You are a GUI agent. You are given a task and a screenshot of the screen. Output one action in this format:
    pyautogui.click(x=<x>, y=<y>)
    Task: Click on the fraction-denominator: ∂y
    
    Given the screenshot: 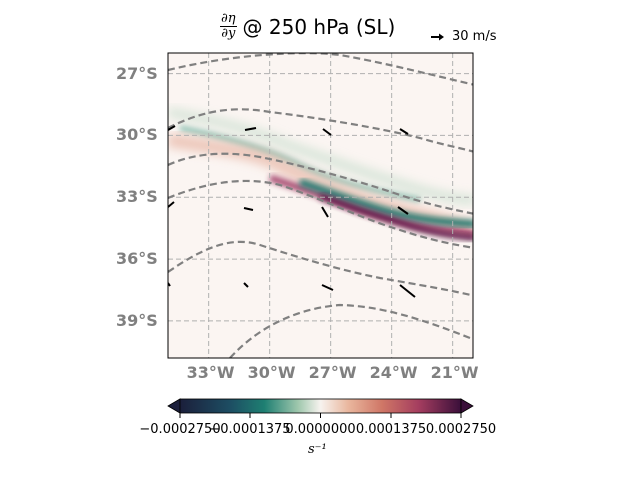 What is the action you would take?
    pyautogui.click(x=228, y=33)
    